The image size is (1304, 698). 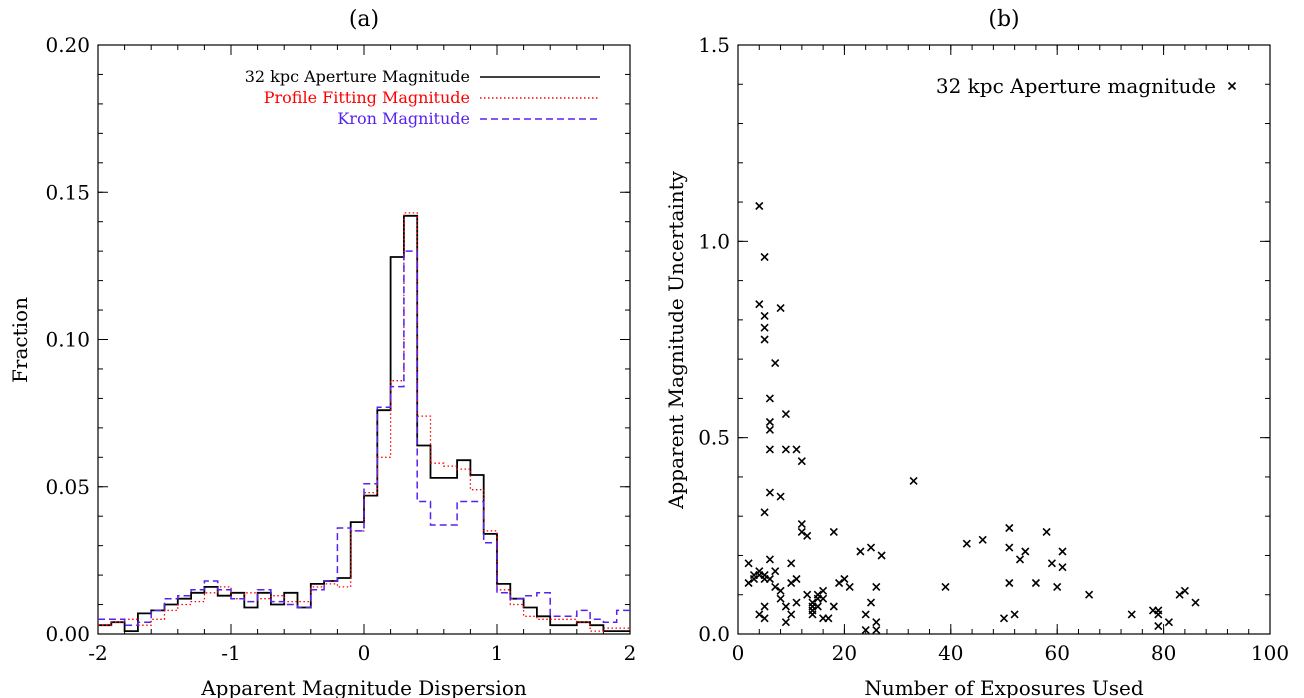 I want to click on legend-label-kron: Kron Magnitude, so click(x=403, y=118).